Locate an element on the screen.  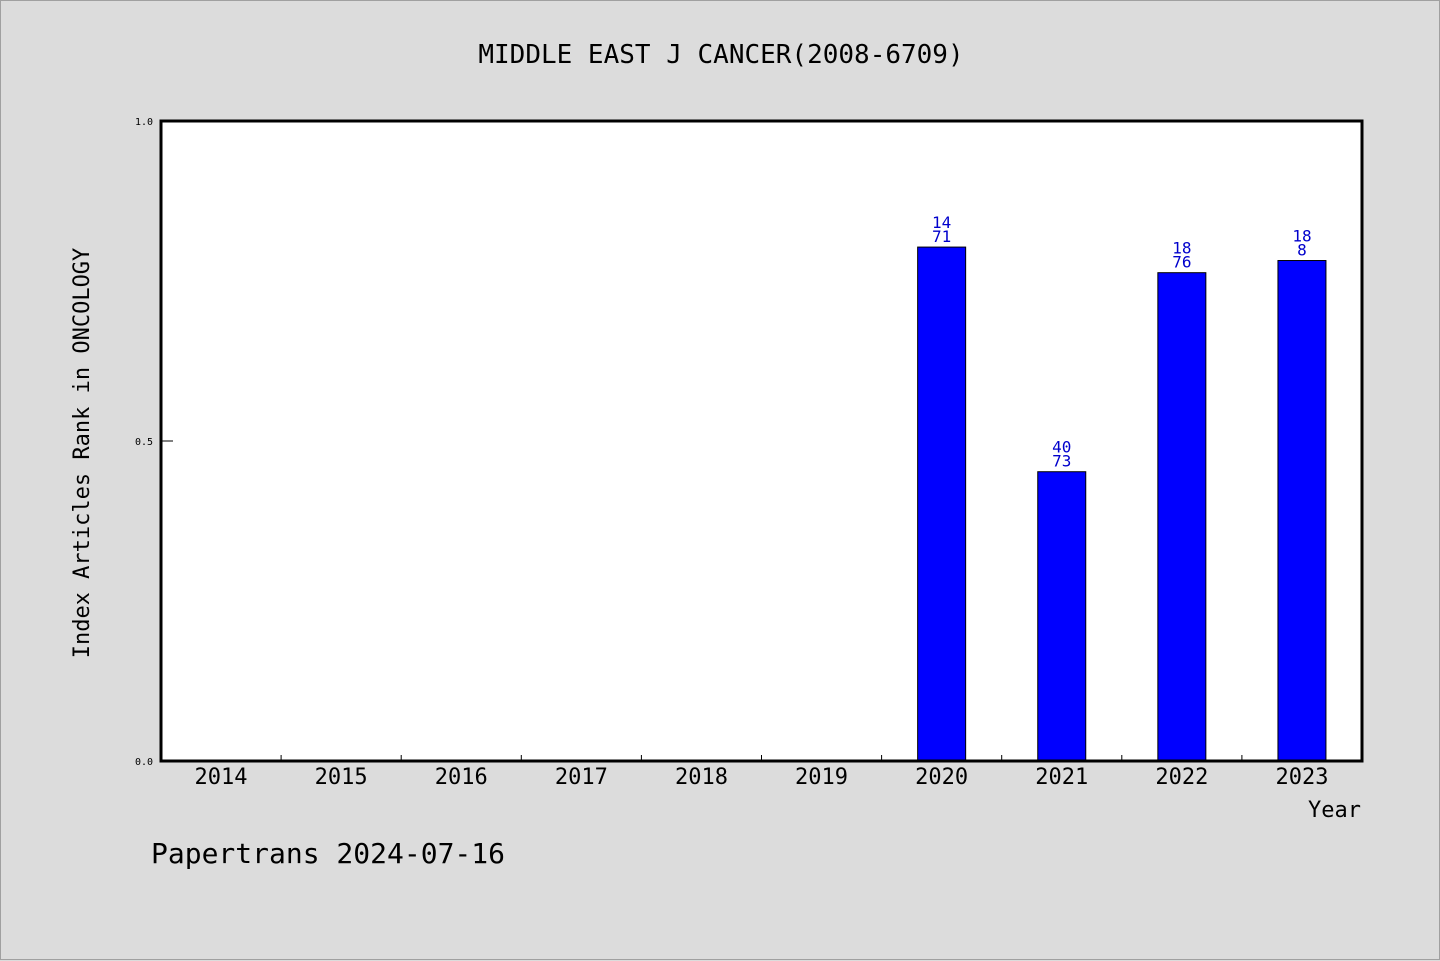
x-tick-label: 2022 is located at coordinates (1181, 777).